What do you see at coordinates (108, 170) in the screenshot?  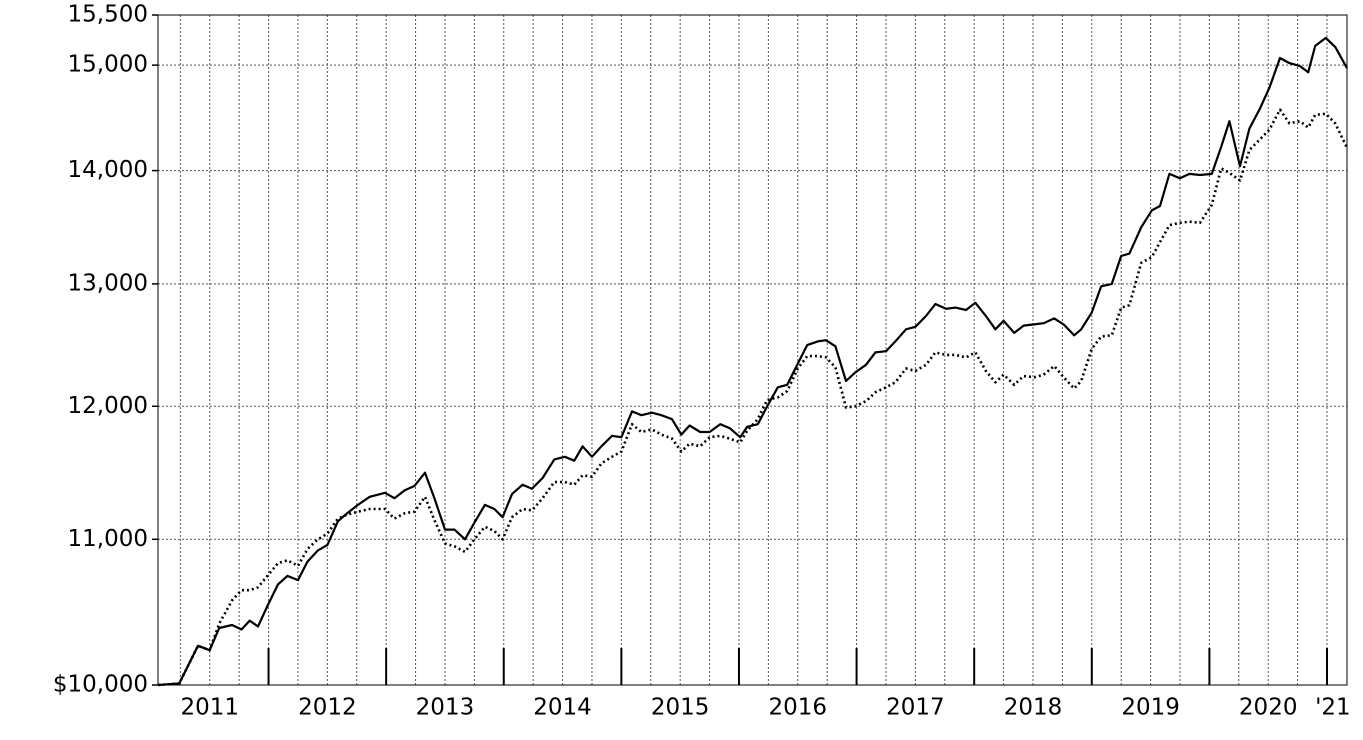 I see `y-tick-label: 14,000` at bounding box center [108, 170].